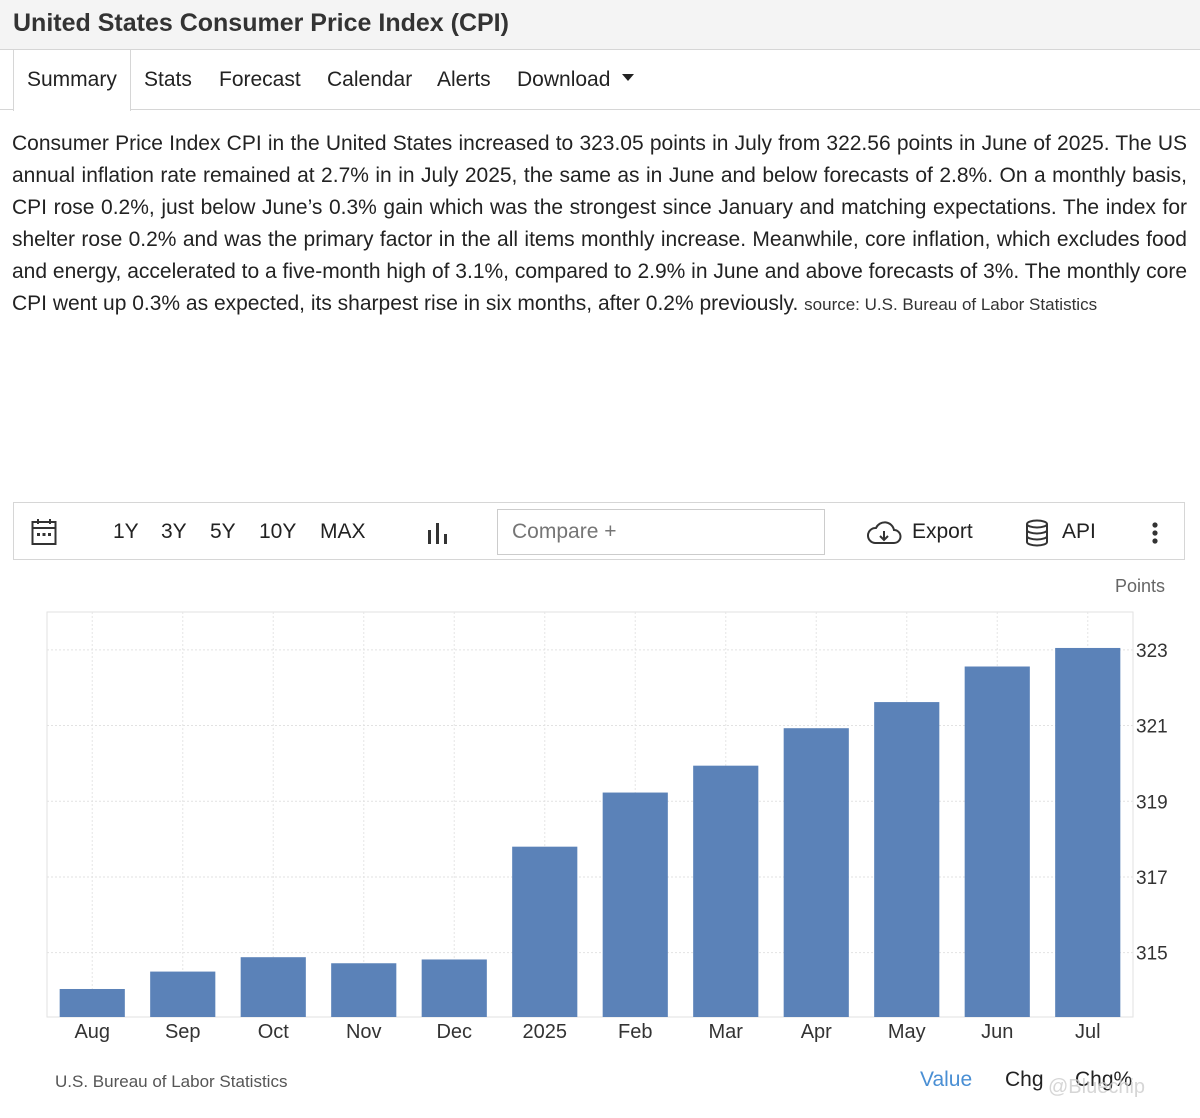  I want to click on page-title: United States Consumer Price Index (CPI), so click(261, 23).